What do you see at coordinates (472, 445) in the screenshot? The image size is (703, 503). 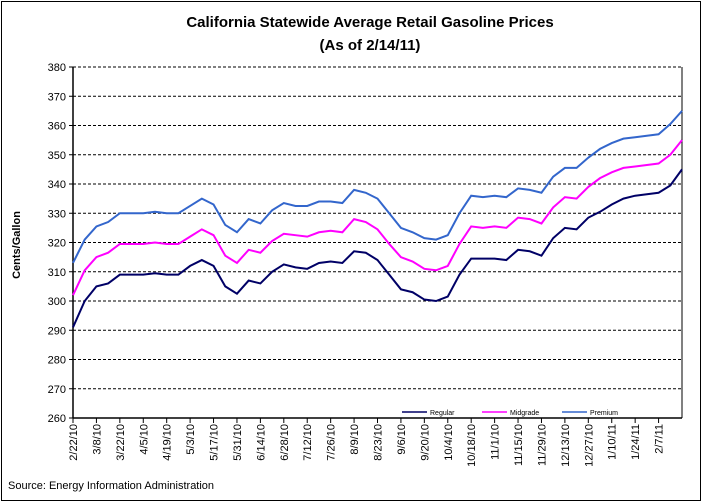 I see `x-tick-label: 10/18/10` at bounding box center [472, 445].